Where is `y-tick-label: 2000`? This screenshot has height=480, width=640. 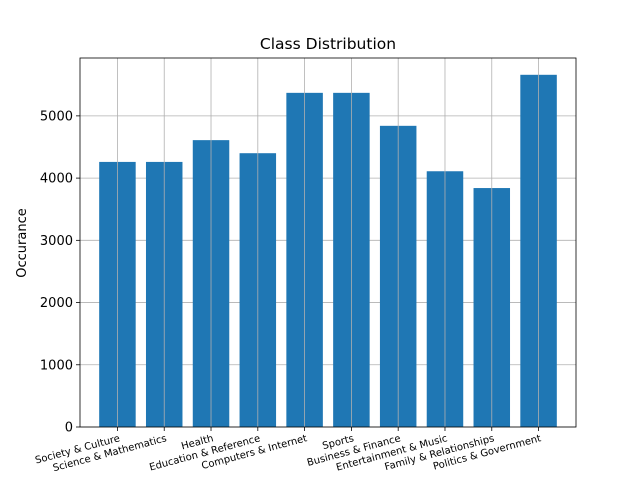 y-tick-label: 2000 is located at coordinates (56, 303).